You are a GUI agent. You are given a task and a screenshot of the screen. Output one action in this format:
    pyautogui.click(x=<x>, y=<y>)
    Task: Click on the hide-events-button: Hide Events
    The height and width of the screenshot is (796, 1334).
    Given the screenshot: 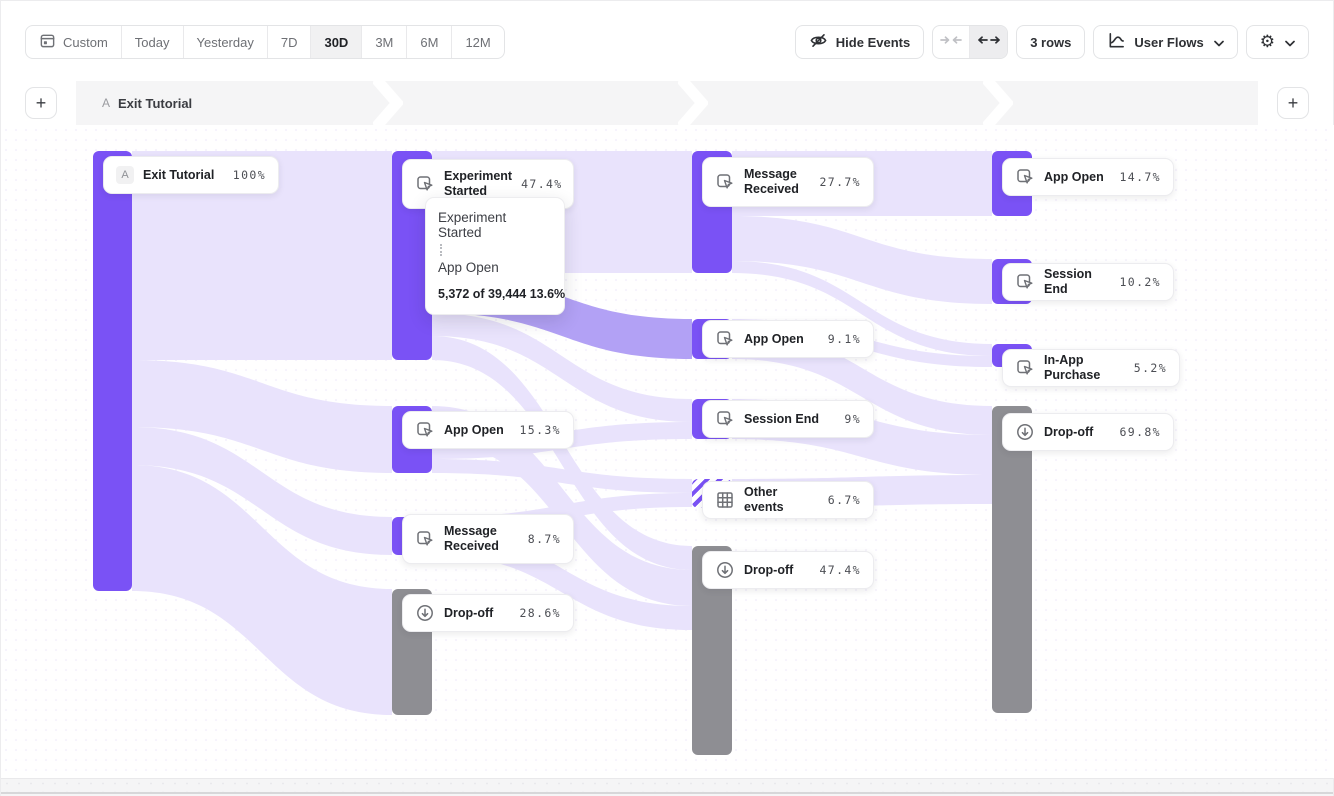 What is the action you would take?
    pyautogui.click(x=859, y=42)
    